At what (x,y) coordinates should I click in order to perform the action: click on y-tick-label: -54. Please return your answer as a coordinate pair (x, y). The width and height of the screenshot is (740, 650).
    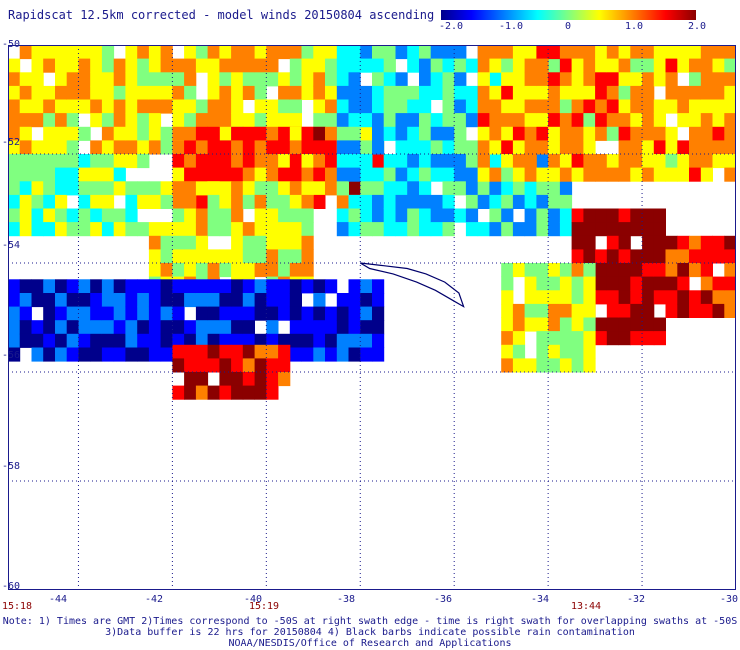
    Looking at the image, I should click on (11, 245).